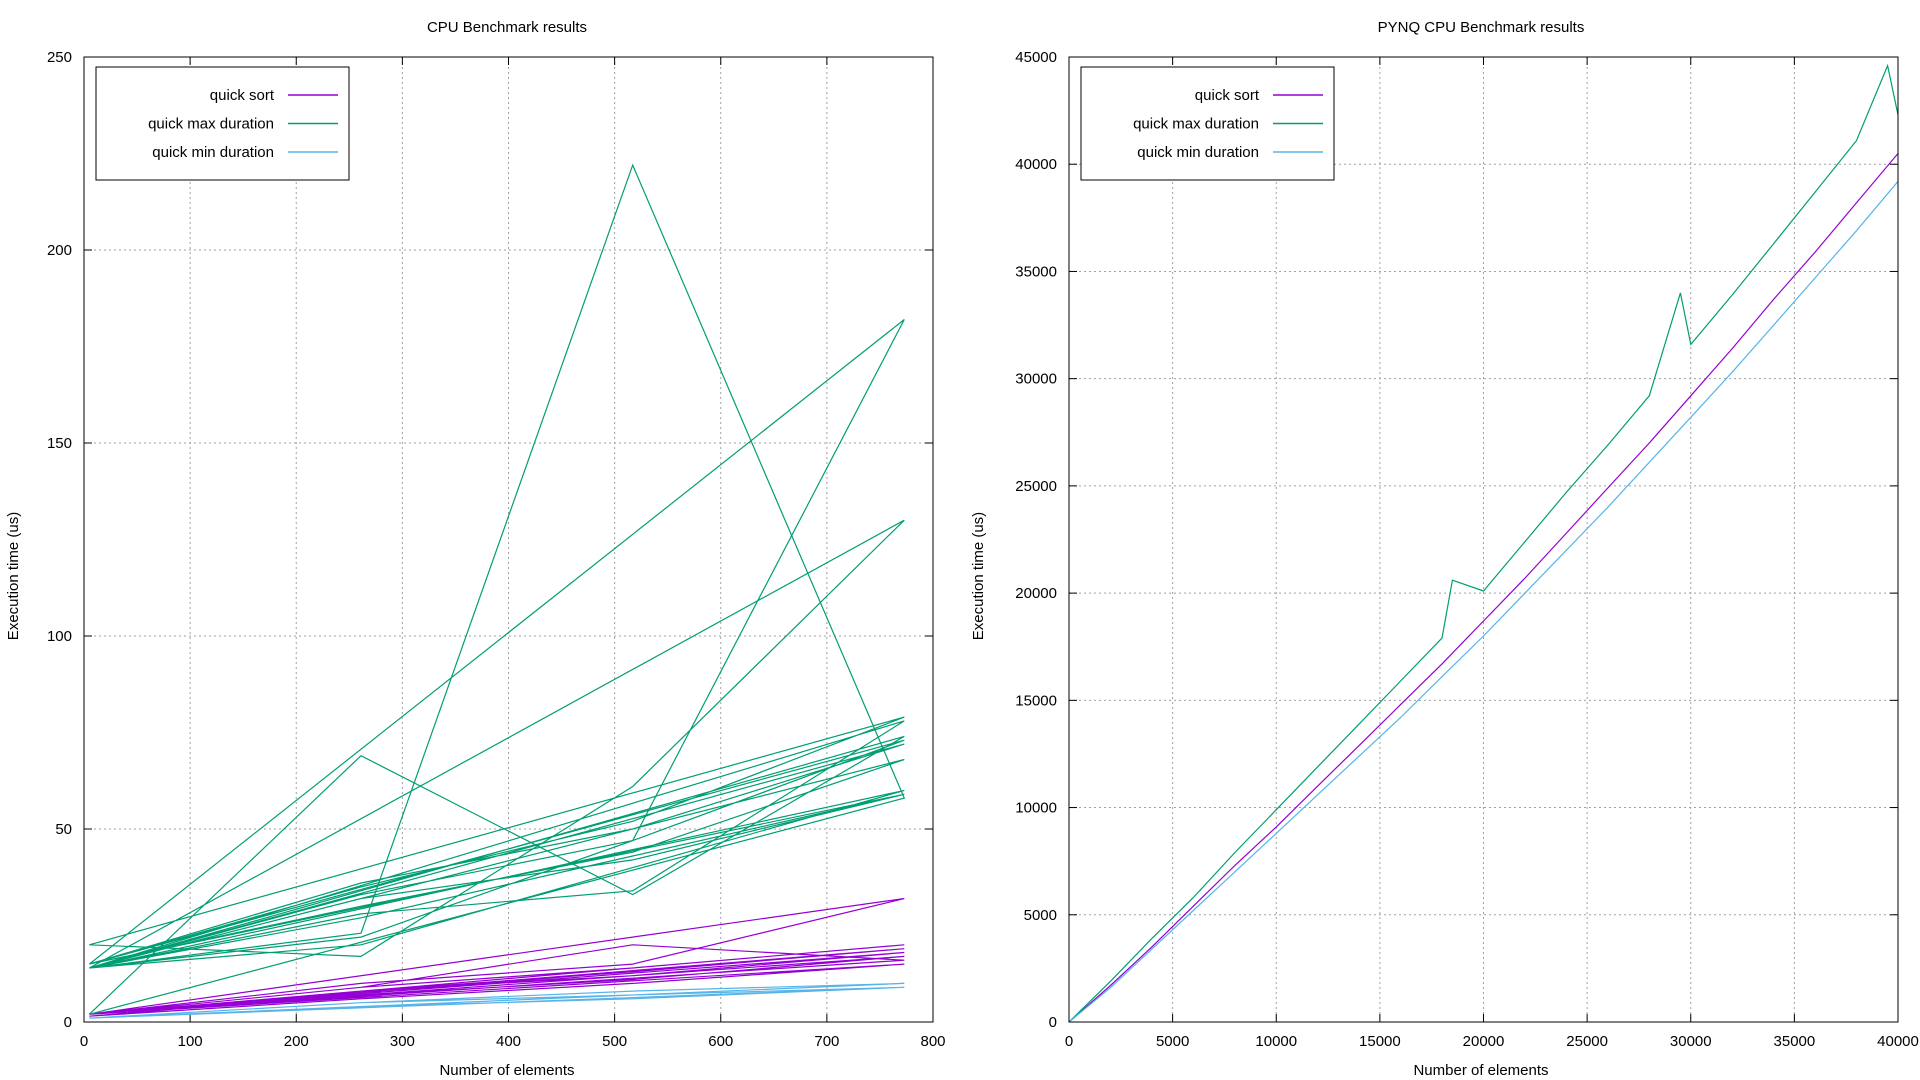 The image size is (1920, 1080). I want to click on y-tick-label: 100, so click(59, 636).